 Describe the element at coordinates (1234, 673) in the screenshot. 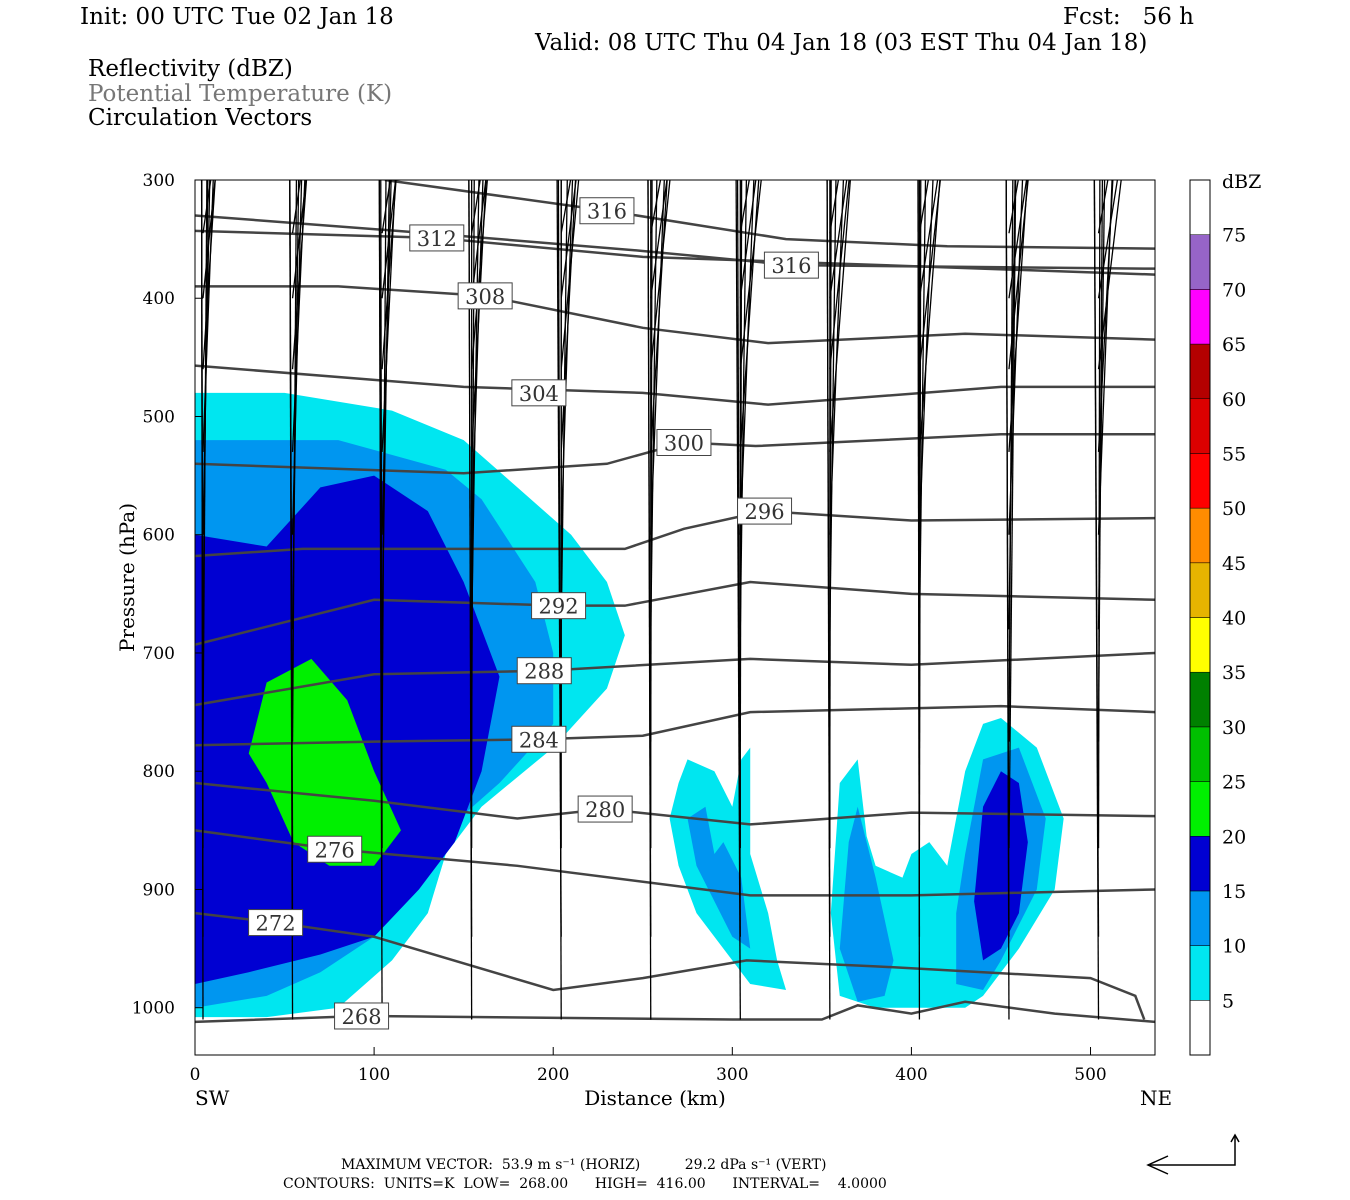

I see `colorbar-label: 35` at that location.